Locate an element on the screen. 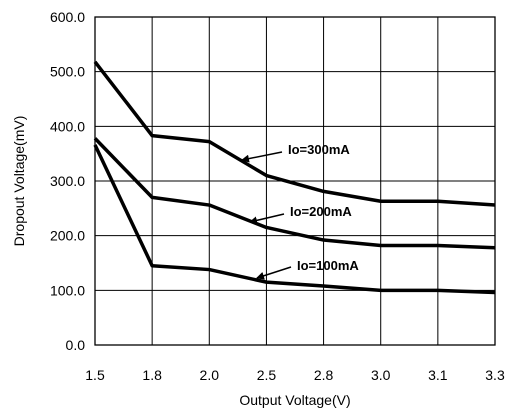 The image size is (518, 415). x-axis-ticks: 1.5 1.8 2.0 2.5 2.8 3.0 3.1 3.3 is located at coordinates (295, 375).